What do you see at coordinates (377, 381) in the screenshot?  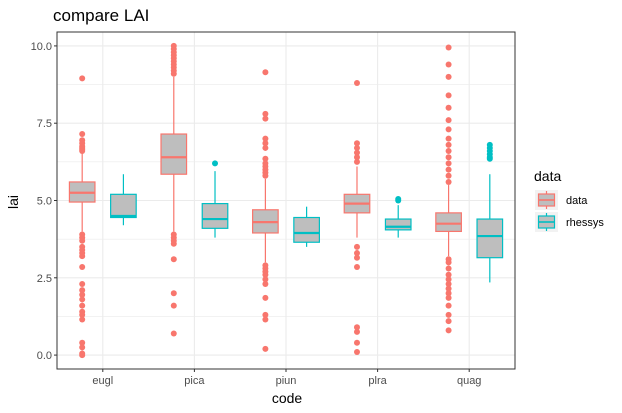 I see `x-tick-label: plra` at bounding box center [377, 381].